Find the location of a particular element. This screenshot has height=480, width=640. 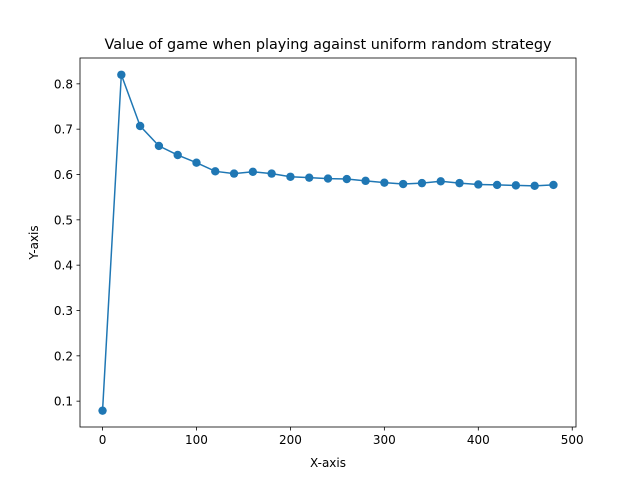

y-tick-label: 0.8 is located at coordinates (63, 84).